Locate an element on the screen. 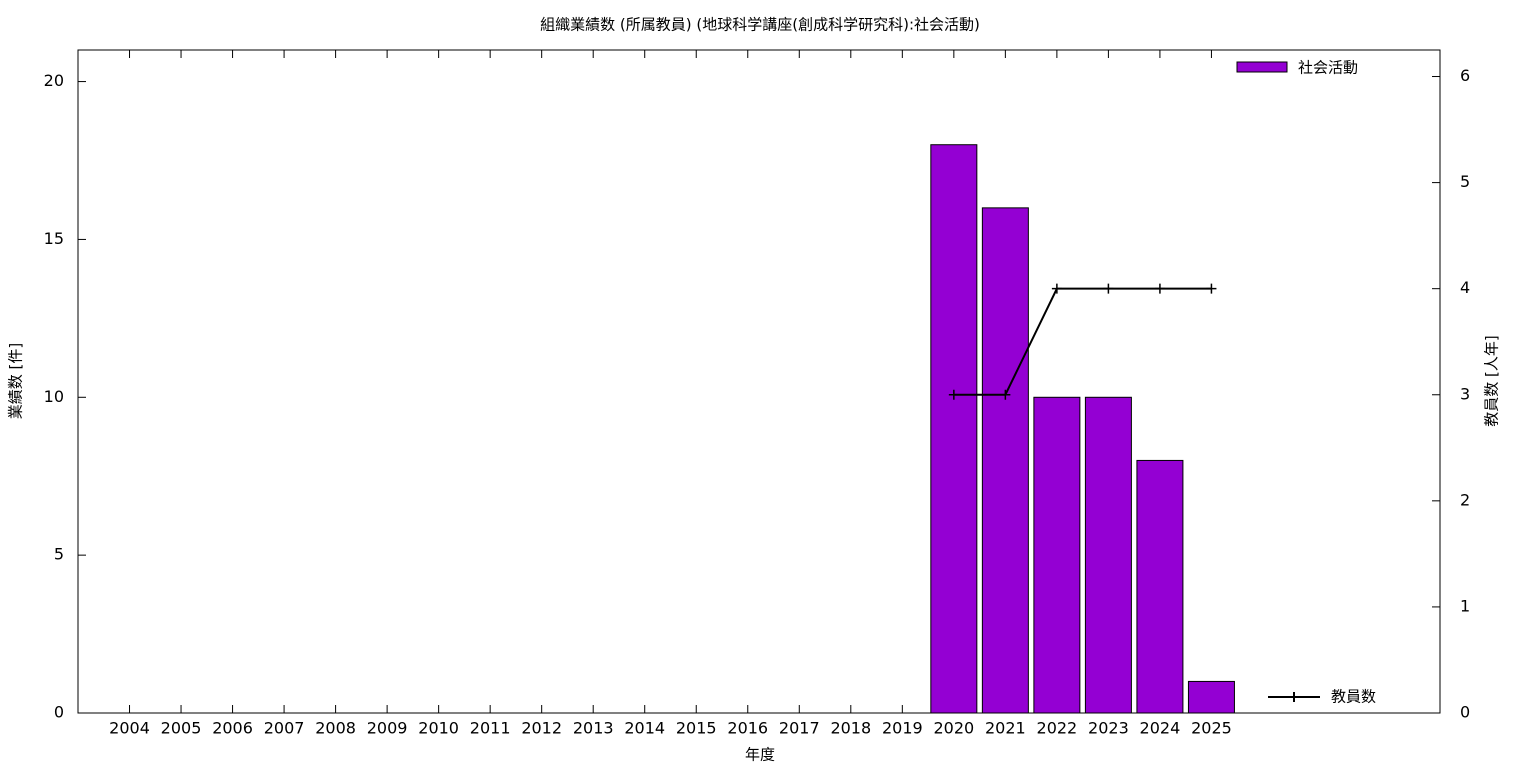 This screenshot has height=768, width=1536. x-tick-label: 2012 is located at coordinates (541, 728).